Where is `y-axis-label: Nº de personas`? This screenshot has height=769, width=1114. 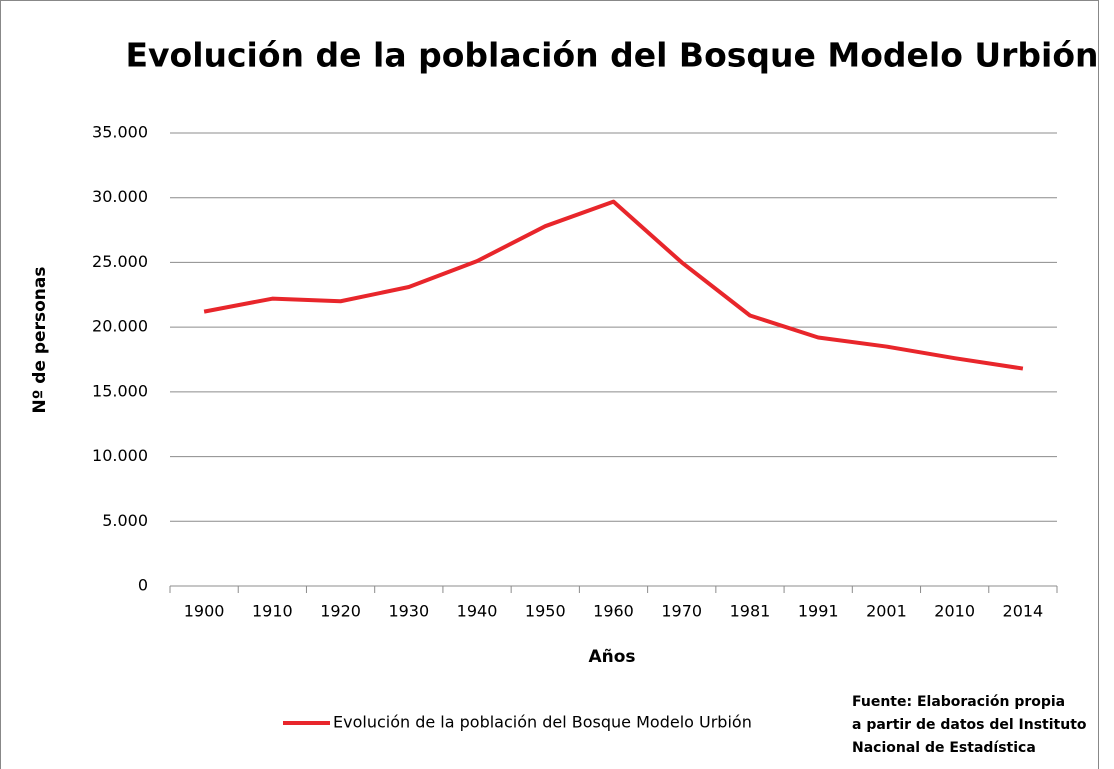
y-axis-label: Nº de personas is located at coordinates (40, 340).